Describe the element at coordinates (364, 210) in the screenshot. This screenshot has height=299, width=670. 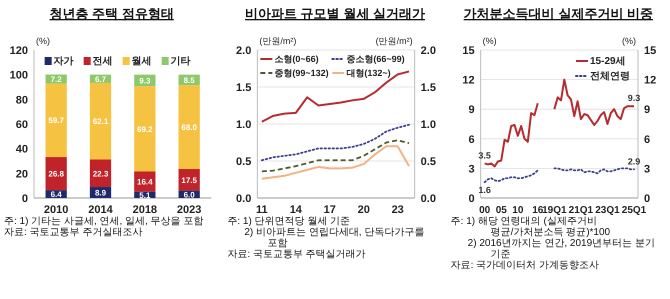
I see `x-tick-label: 20` at that location.